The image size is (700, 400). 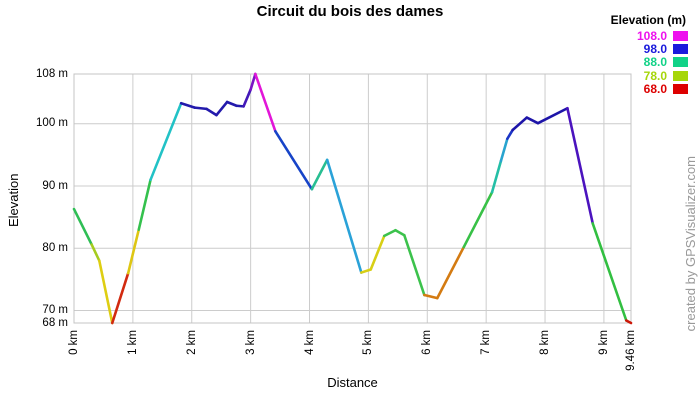 What do you see at coordinates (309, 342) in the screenshot?
I see `x-axis-tick-label: 4 km` at bounding box center [309, 342].